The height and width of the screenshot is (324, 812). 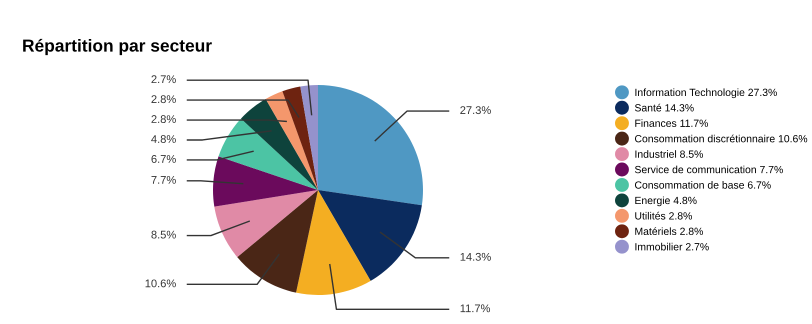 I want to click on data-label: 14.3%, so click(x=475, y=256).